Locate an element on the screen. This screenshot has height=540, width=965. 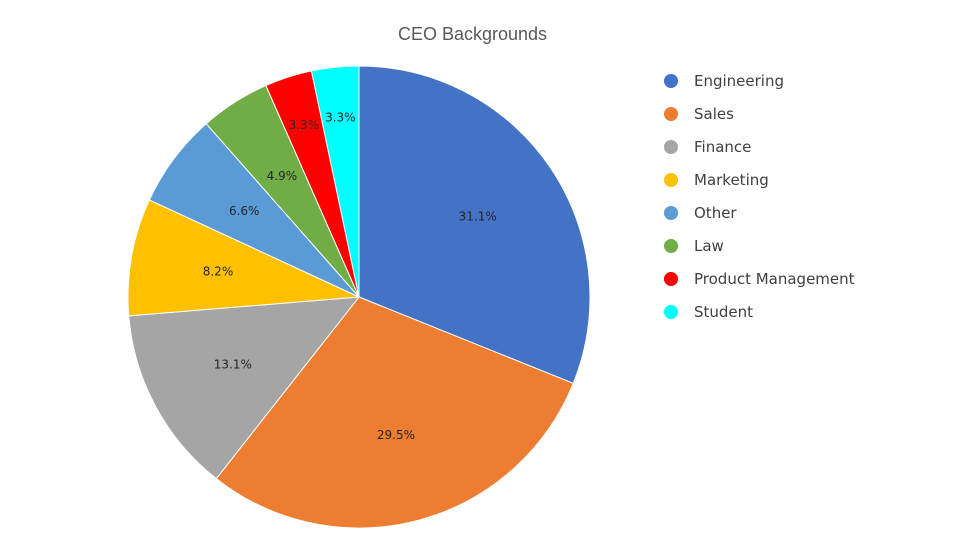
legend-label: Finance is located at coordinates (723, 146).